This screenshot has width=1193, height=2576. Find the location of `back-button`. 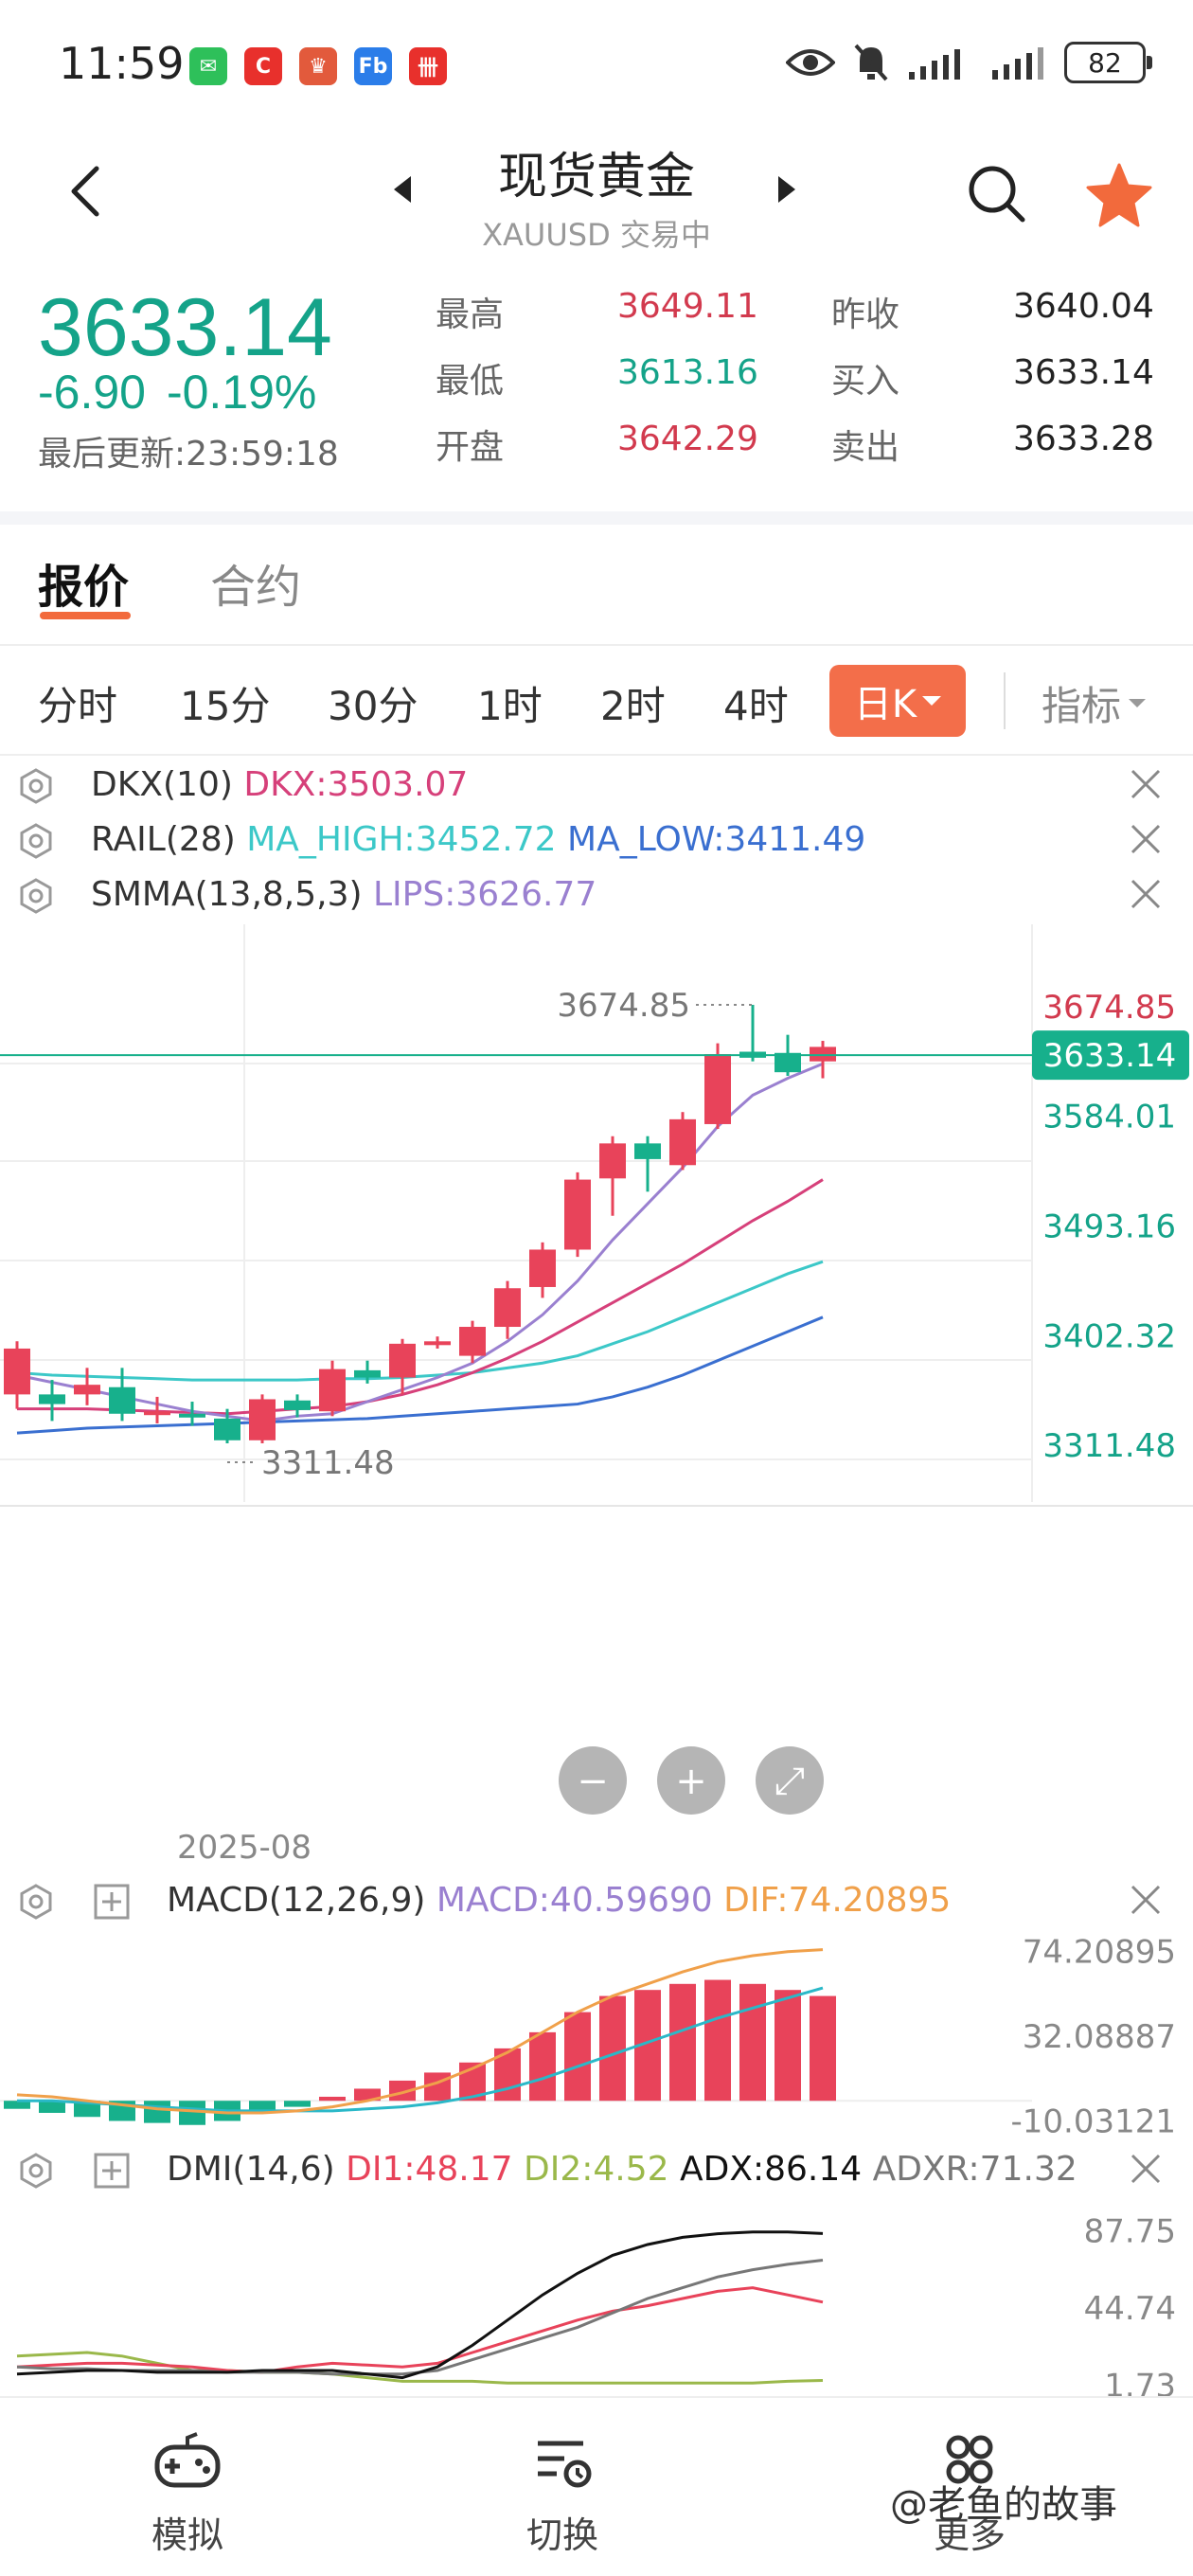

back-button is located at coordinates (86, 191).